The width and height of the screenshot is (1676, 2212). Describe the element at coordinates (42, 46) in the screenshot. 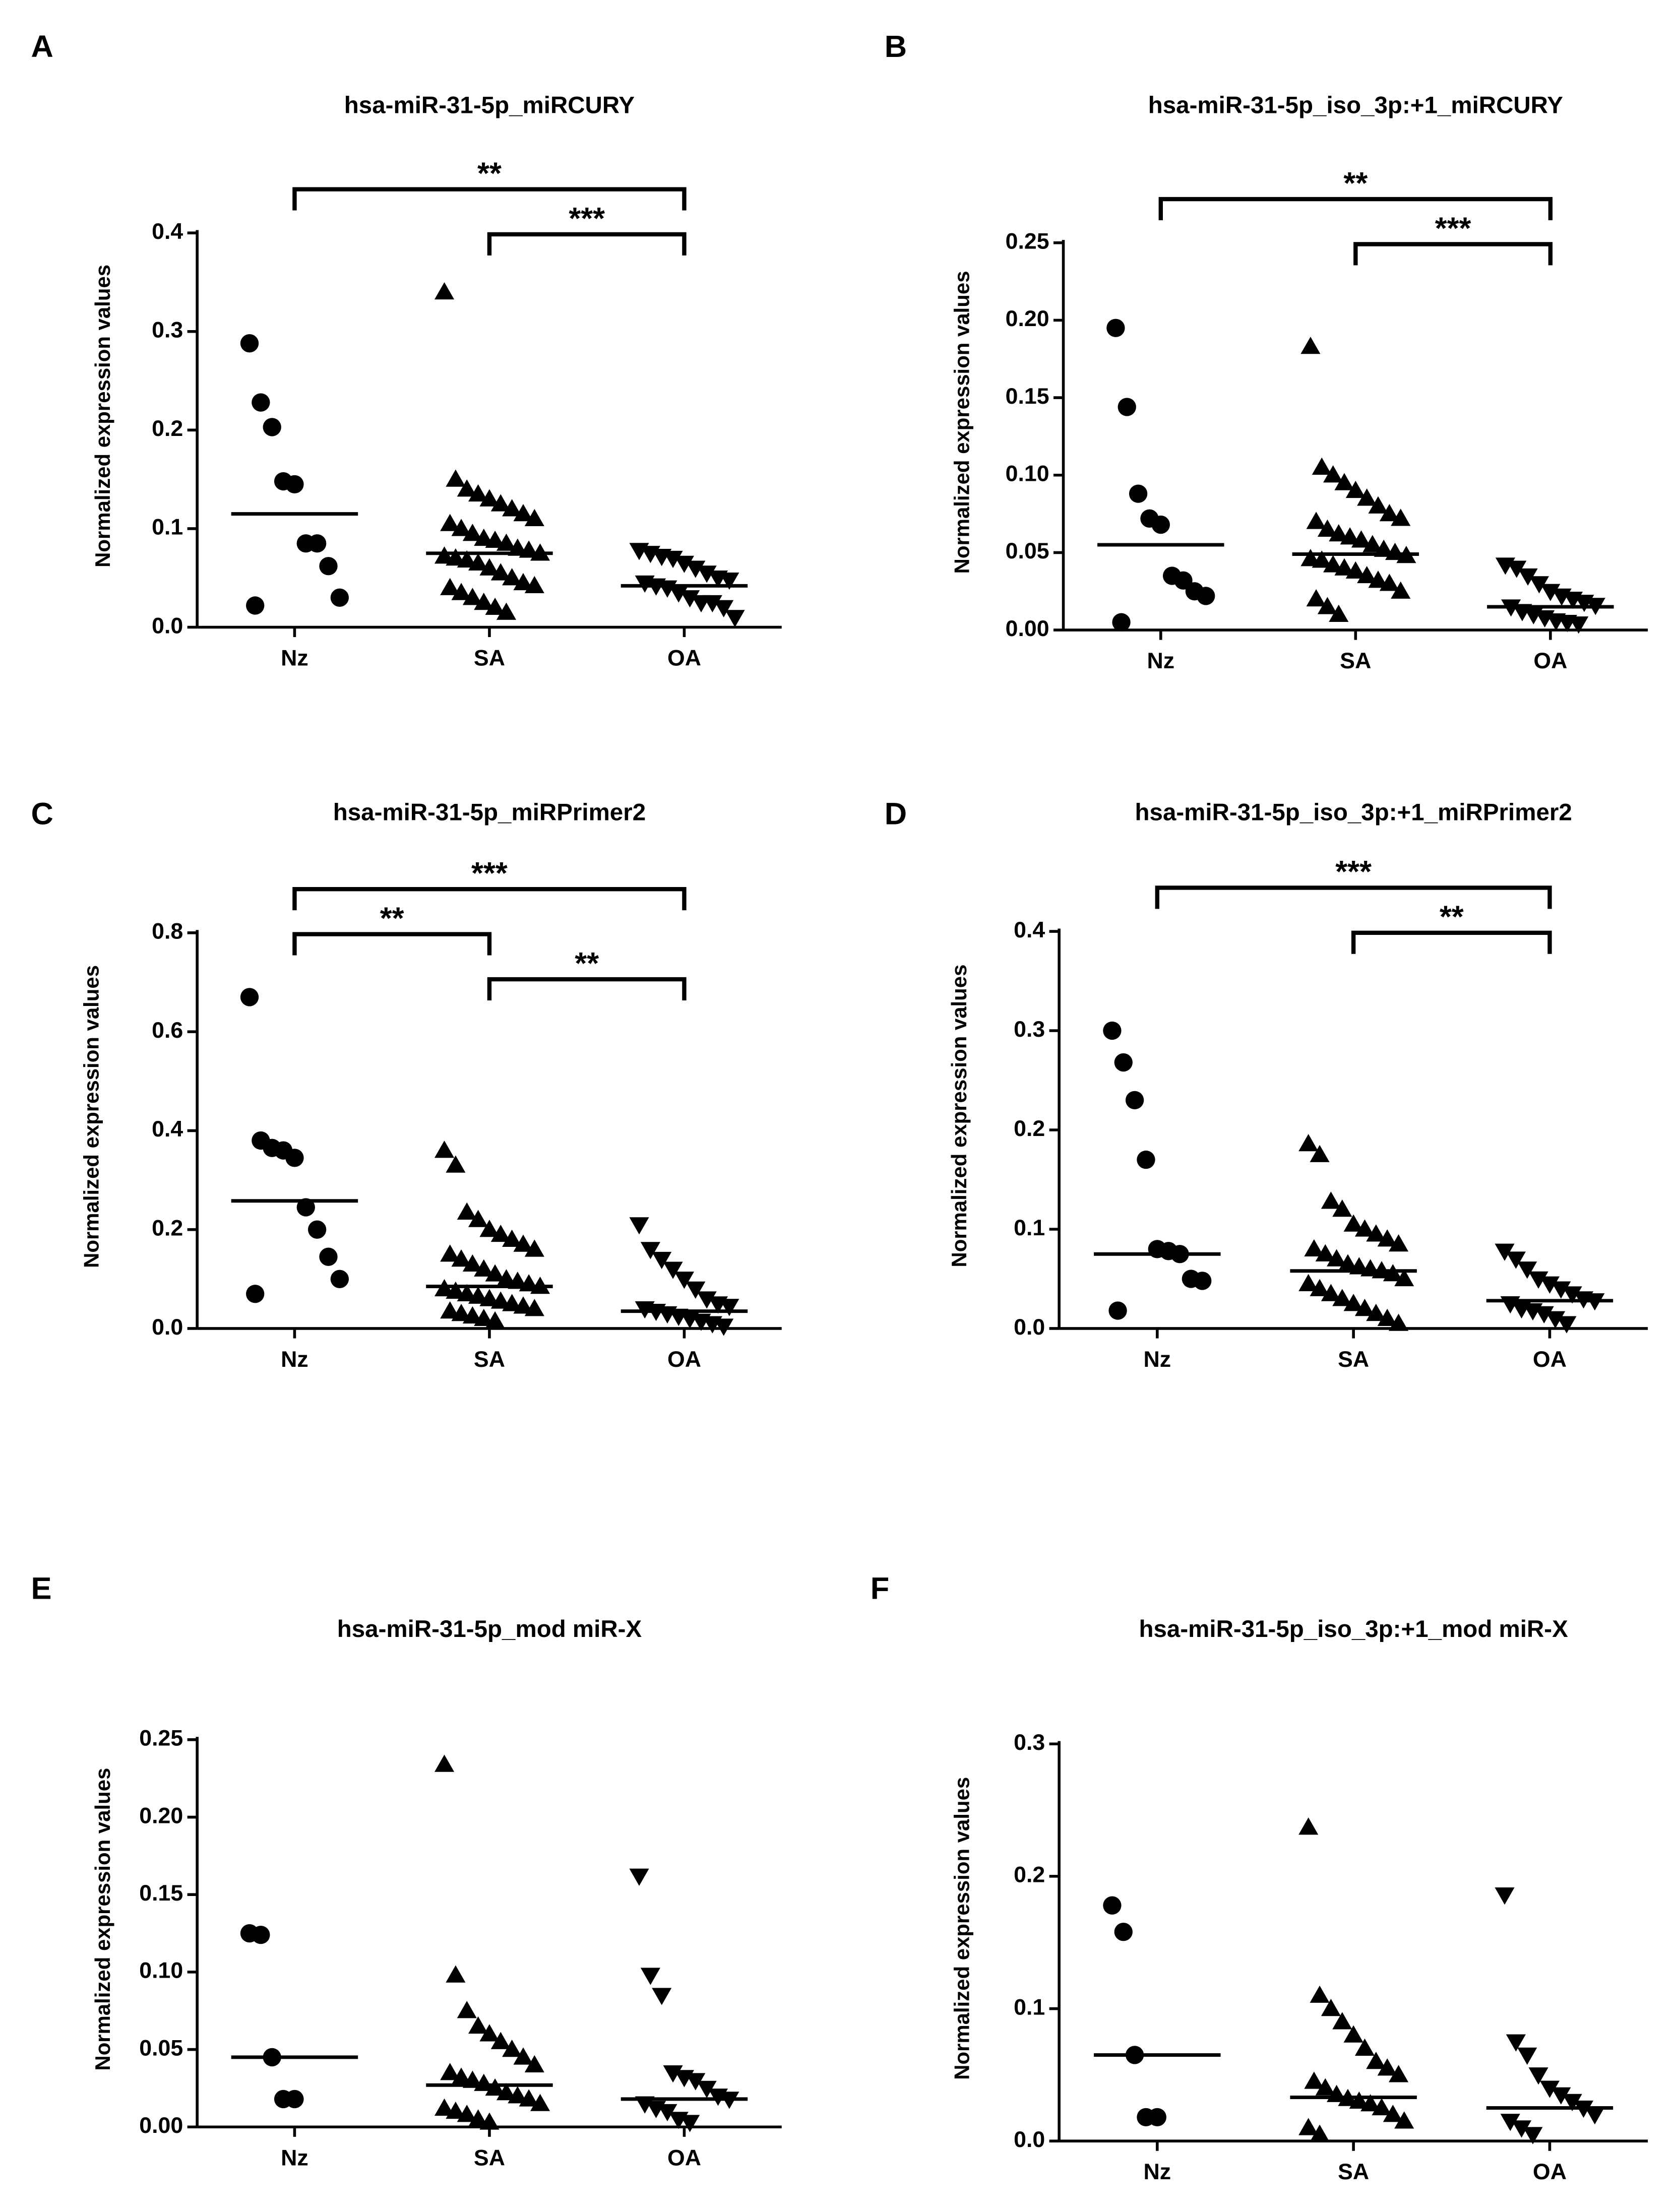

I see `panel-label: A` at that location.